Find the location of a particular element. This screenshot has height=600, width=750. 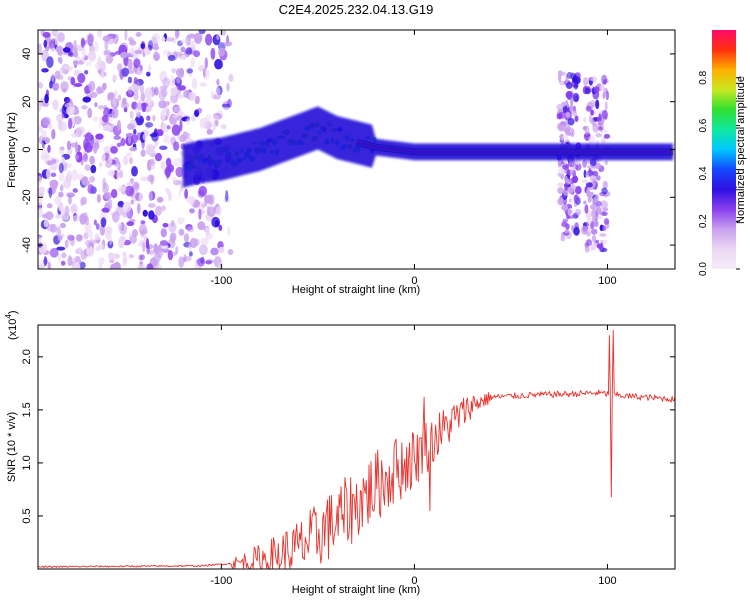

y-tick-label: -40 is located at coordinates (27, 245).